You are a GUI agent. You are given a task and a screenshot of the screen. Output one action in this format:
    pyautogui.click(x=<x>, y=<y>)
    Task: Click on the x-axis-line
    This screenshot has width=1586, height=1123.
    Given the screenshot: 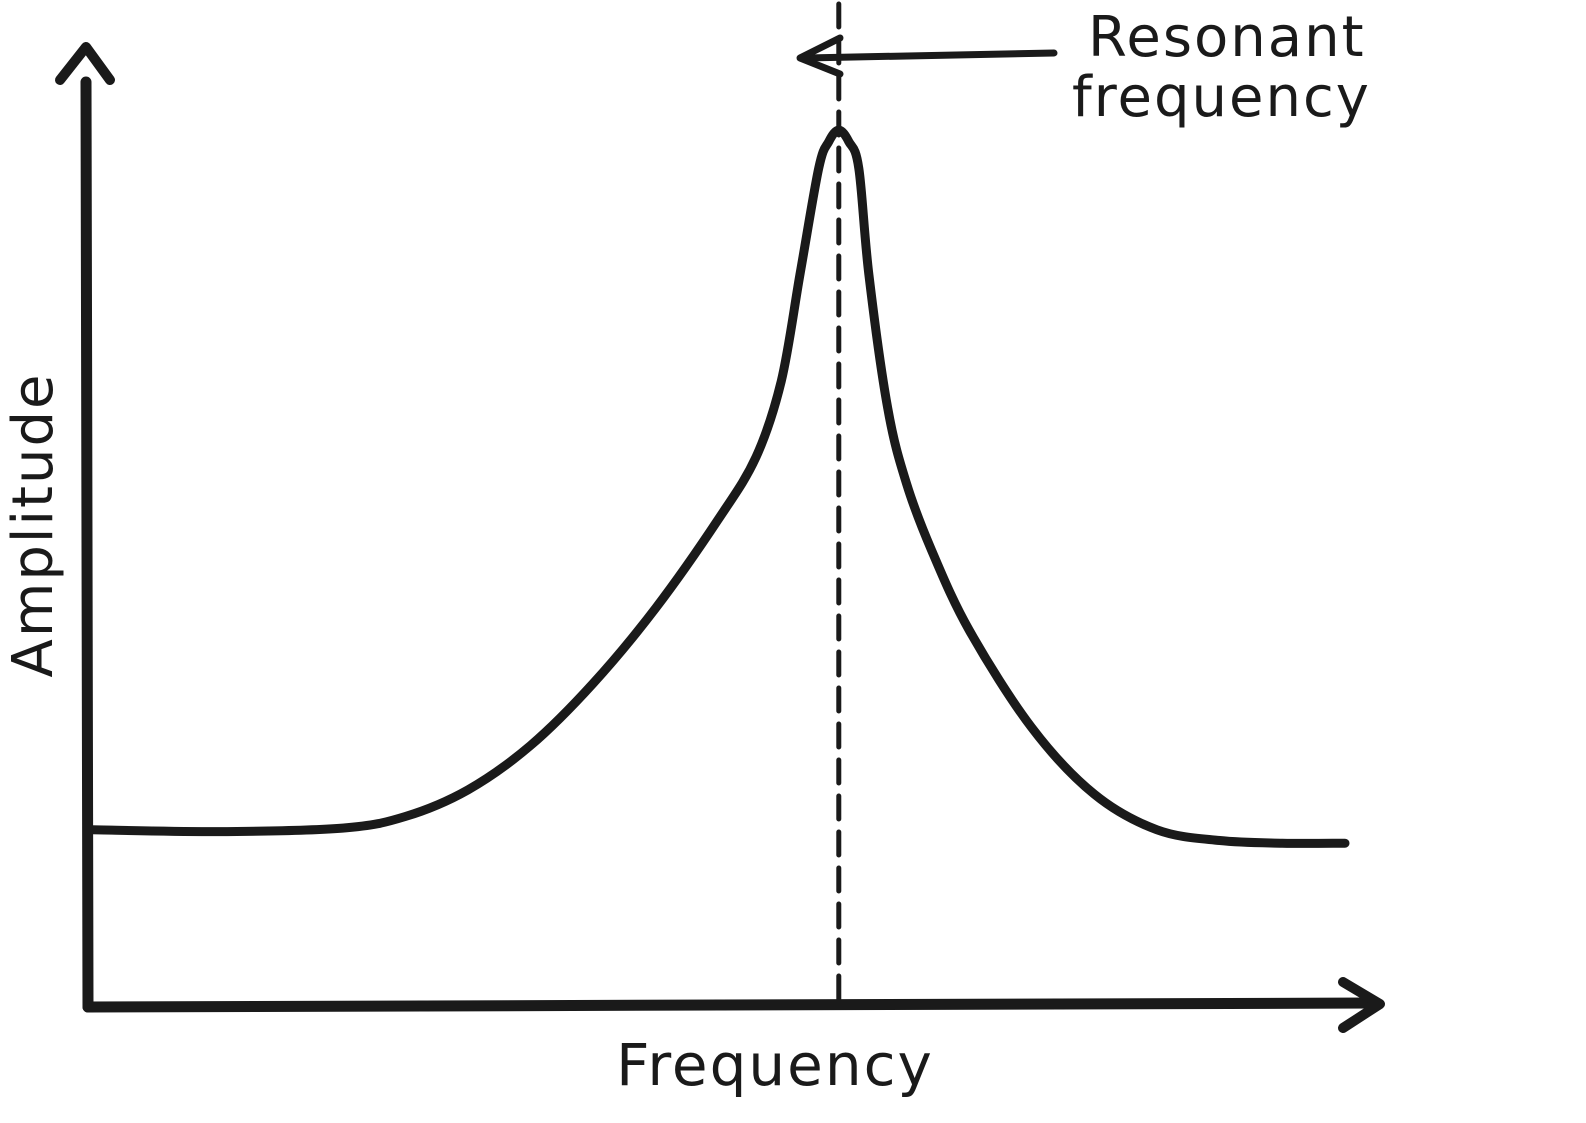 What is the action you would take?
    pyautogui.click(x=732, y=1005)
    